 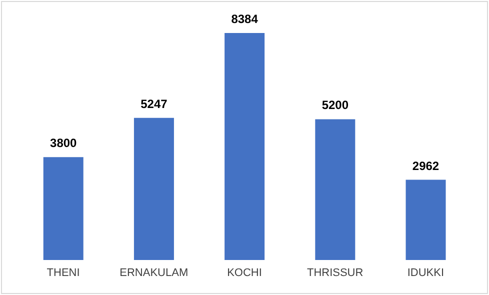 What do you see at coordinates (154, 272) in the screenshot?
I see `x-tick-label: ERNAKULAM` at bounding box center [154, 272].